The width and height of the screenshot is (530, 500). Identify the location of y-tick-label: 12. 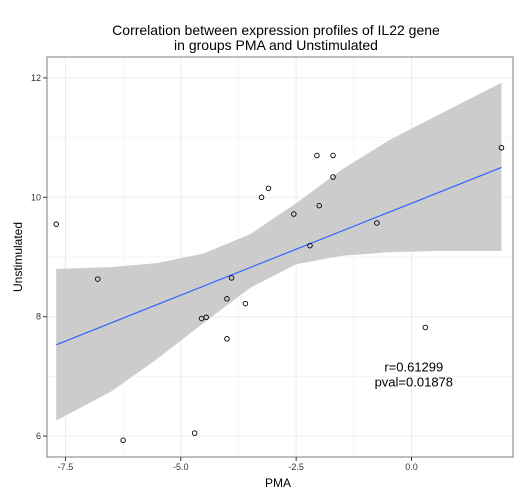
(36, 78).